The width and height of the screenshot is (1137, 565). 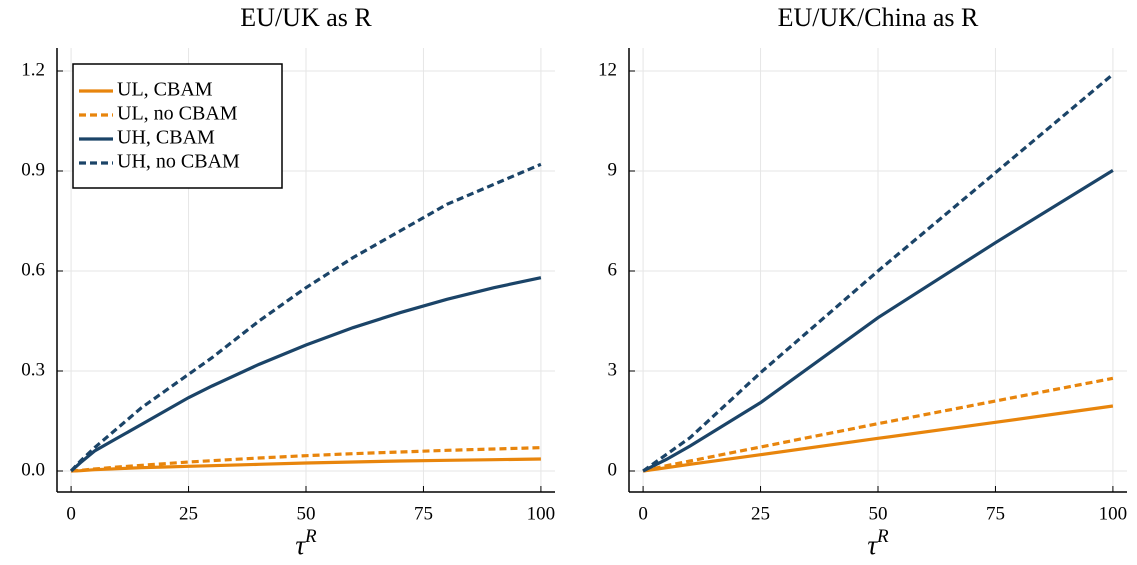 What do you see at coordinates (177, 114) in the screenshot?
I see `legend-label: UL, no CBAM` at bounding box center [177, 114].